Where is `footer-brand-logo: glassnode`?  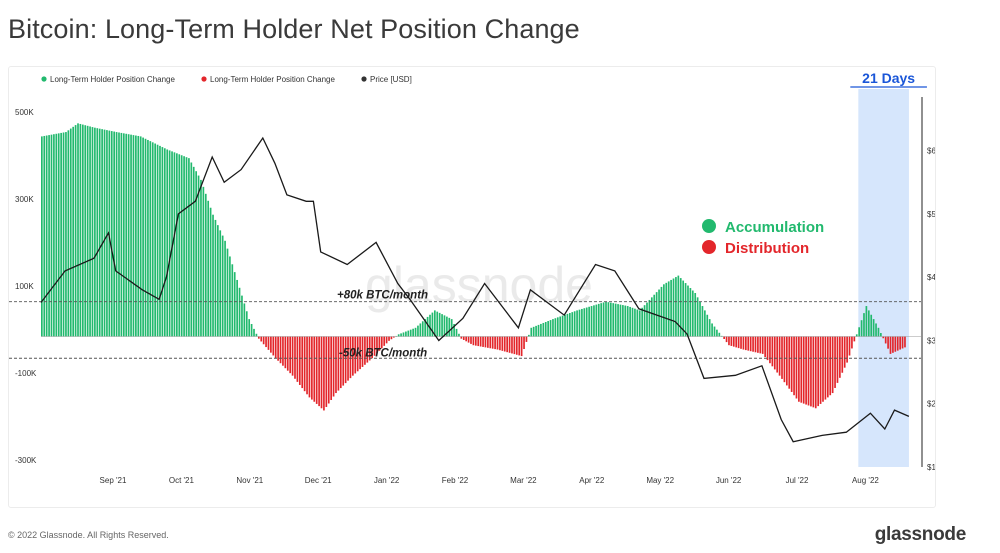
footer-brand-logo: glassnode is located at coordinates (920, 534).